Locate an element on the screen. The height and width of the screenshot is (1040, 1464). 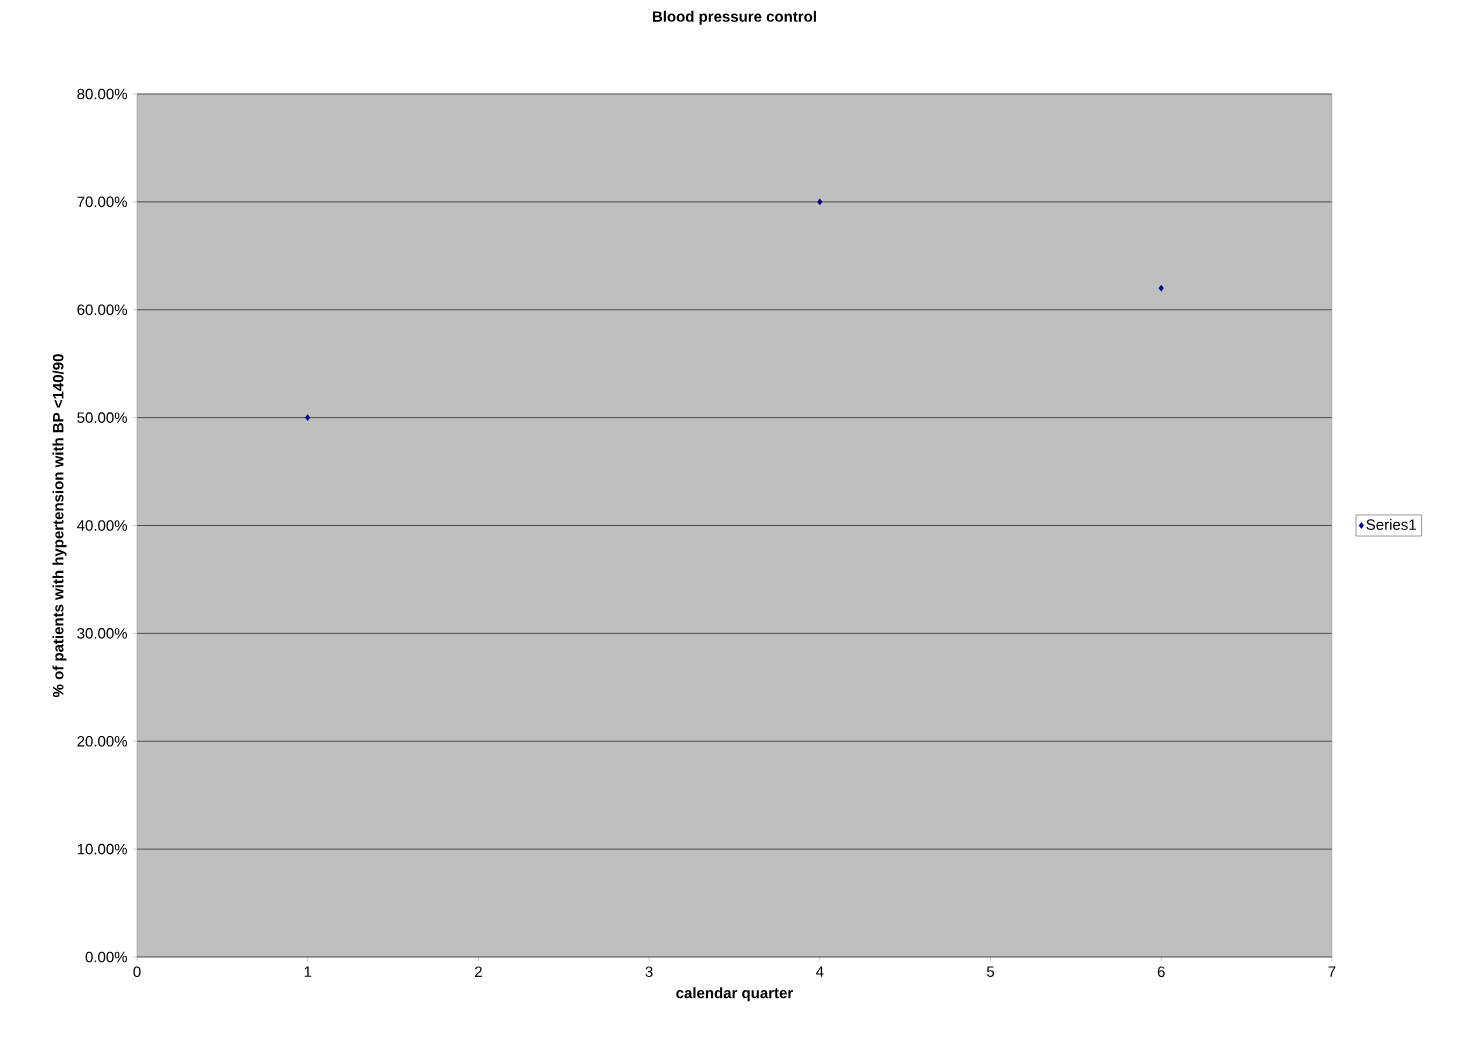
y-axis-title: % of patients with hypertension with BP <140/90 is located at coordinates (59, 526).